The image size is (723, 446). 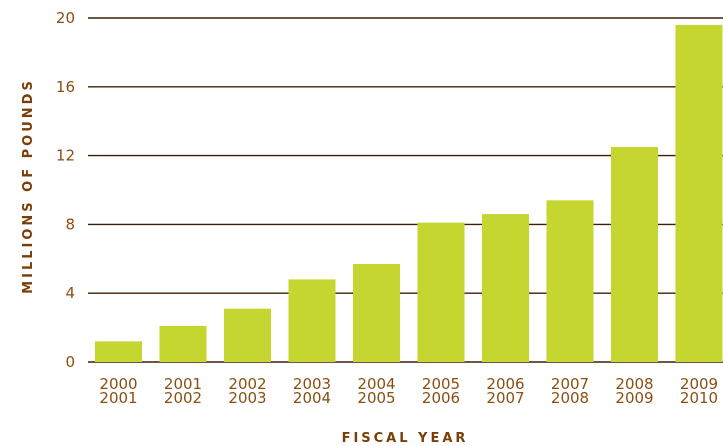 What do you see at coordinates (505, 288) in the screenshot?
I see `bar-2006-2007` at bounding box center [505, 288].